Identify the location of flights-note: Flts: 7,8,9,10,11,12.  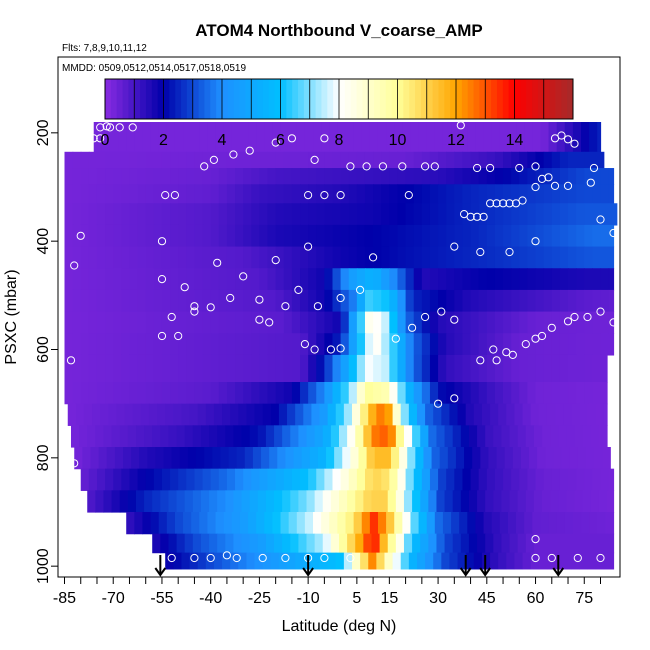
(104, 48).